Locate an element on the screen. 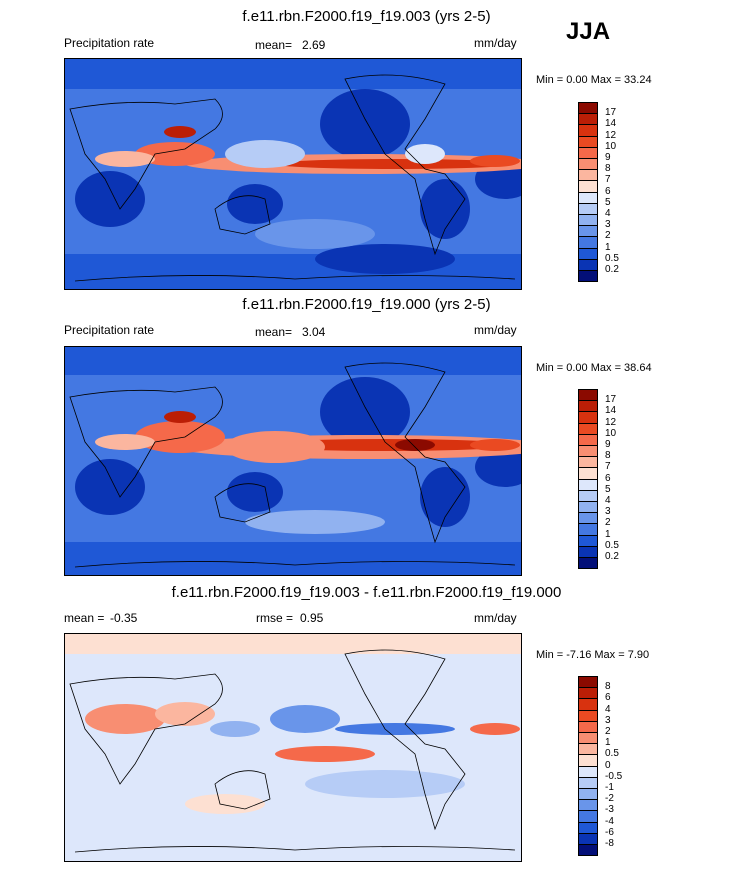  season-label: JJA is located at coordinates (588, 31).